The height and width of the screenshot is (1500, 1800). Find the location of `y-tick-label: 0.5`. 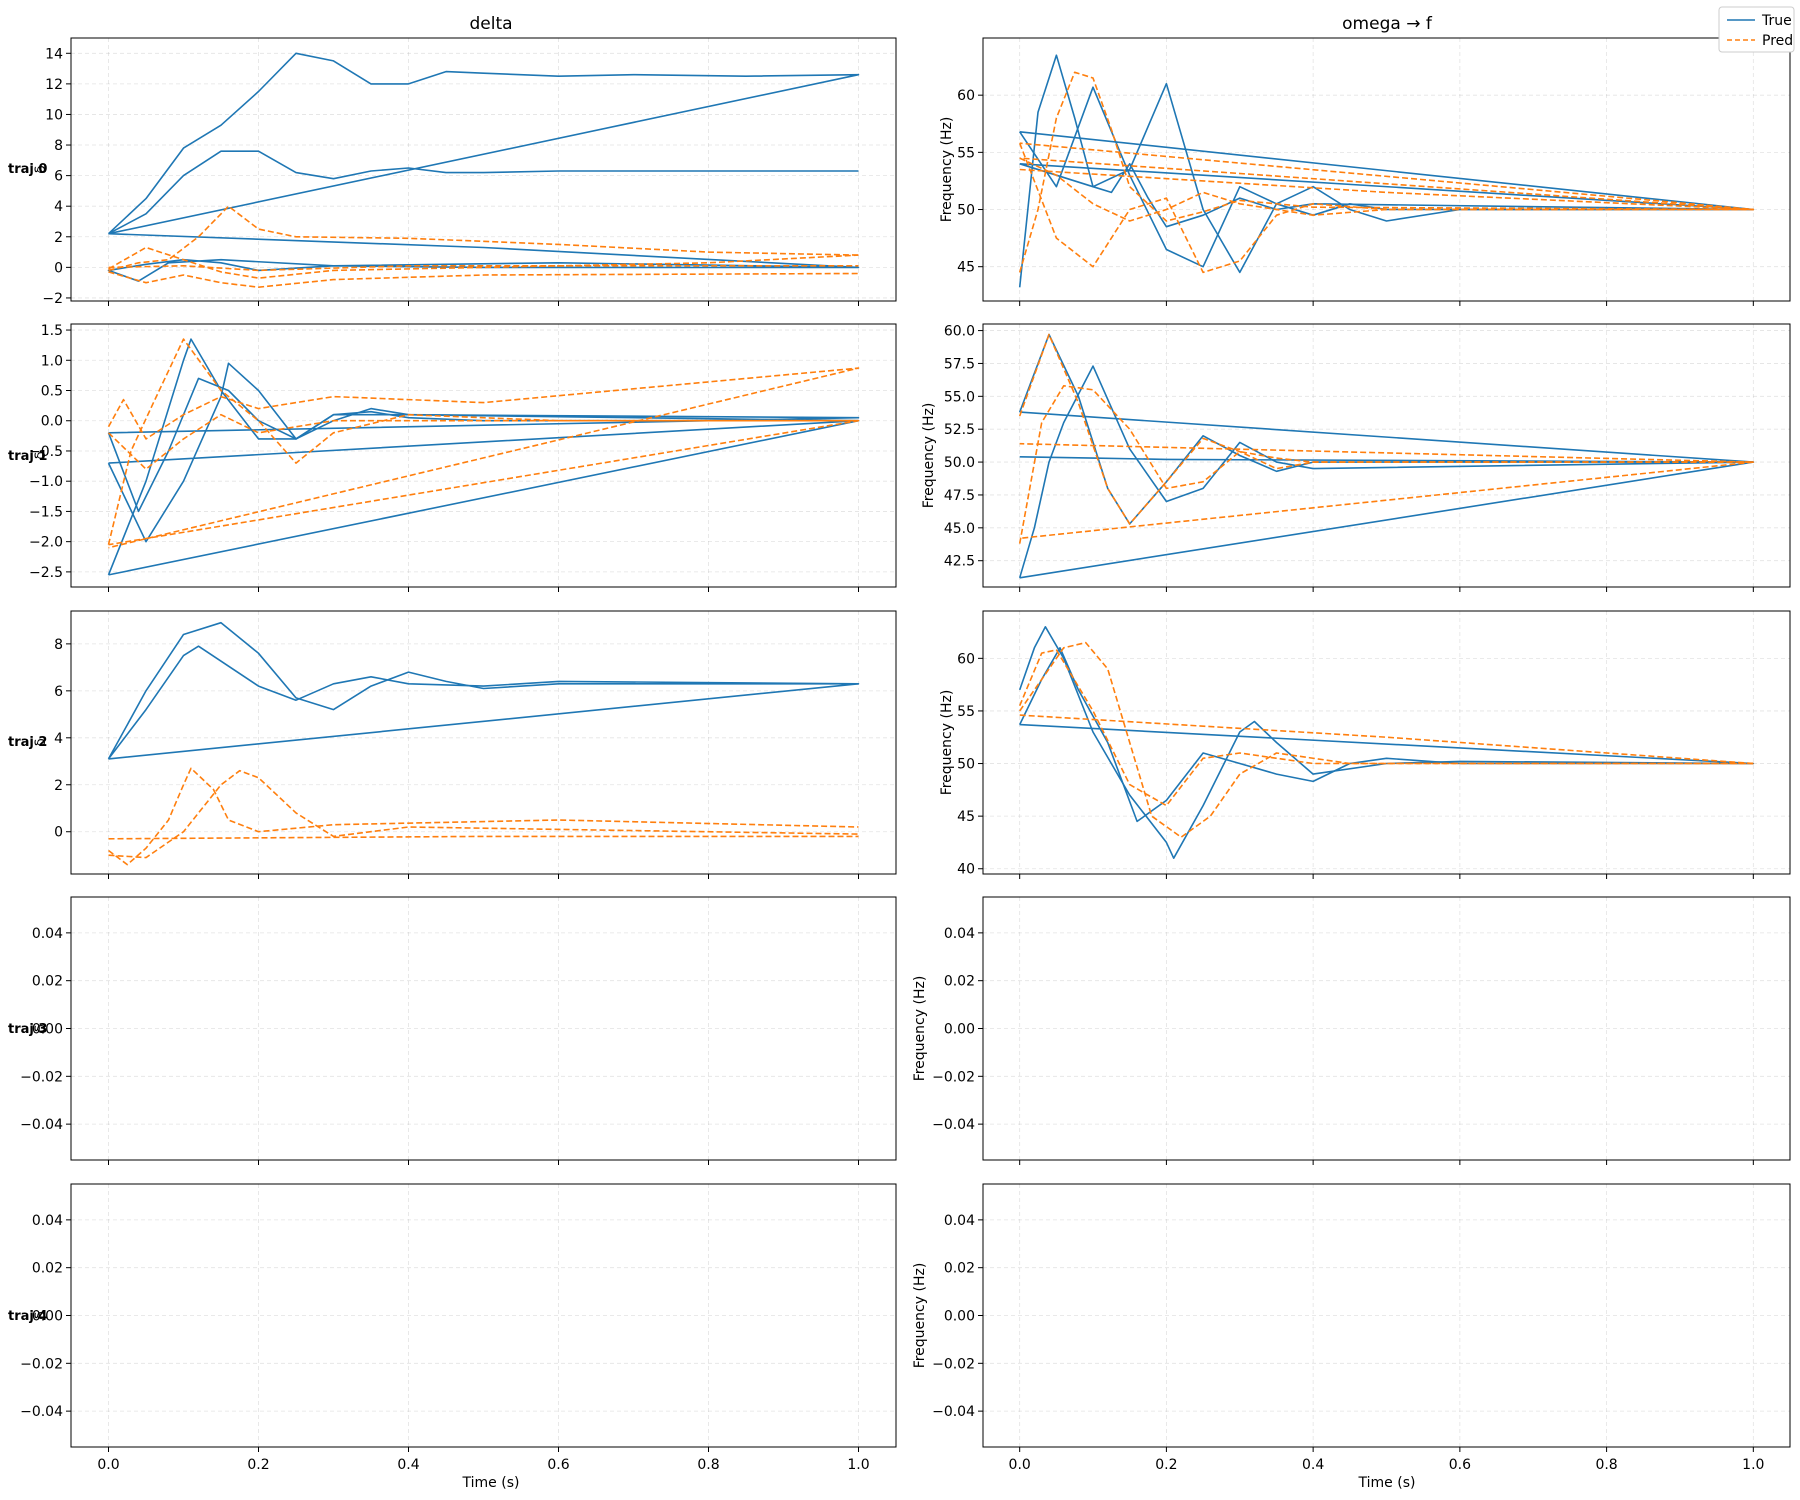

y-tick-label: 0.5 is located at coordinates (52, 392).